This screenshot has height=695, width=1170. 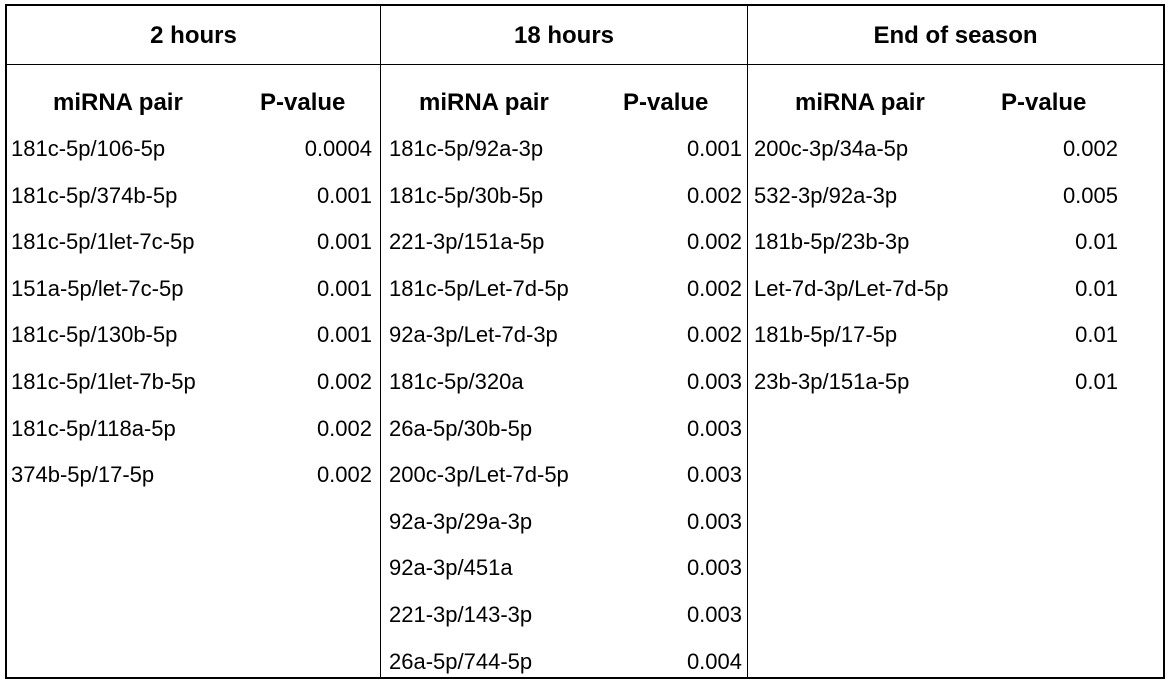 What do you see at coordinates (955, 159) in the screenshot?
I see `table-row: 200c-3p/34a-5p 0.002` at bounding box center [955, 159].